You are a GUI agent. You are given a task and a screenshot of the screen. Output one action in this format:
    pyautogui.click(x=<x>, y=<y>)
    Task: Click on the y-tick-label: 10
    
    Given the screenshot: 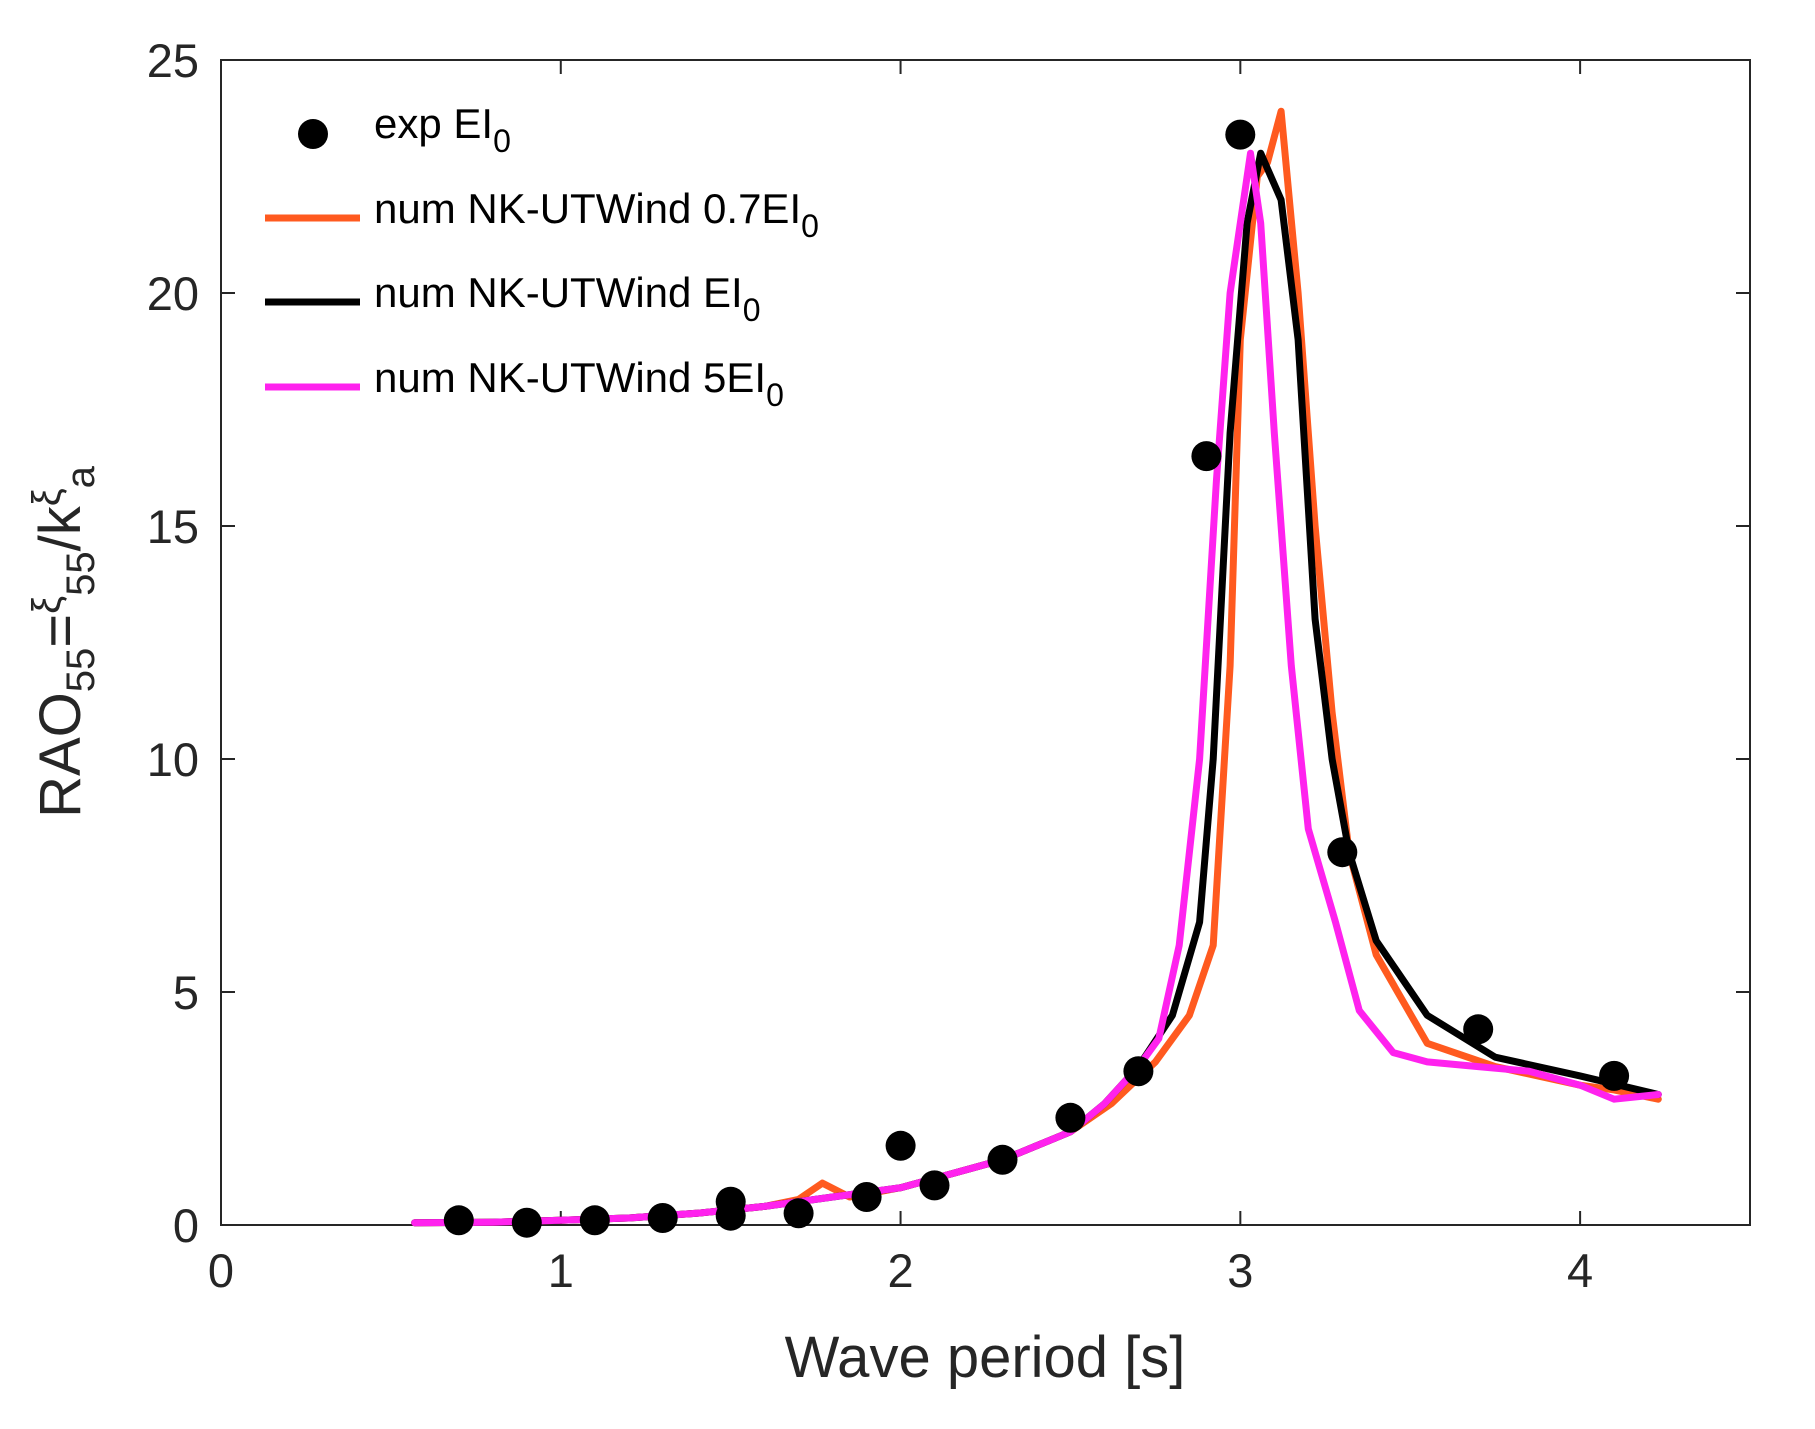 What is the action you would take?
    pyautogui.click(x=173, y=759)
    